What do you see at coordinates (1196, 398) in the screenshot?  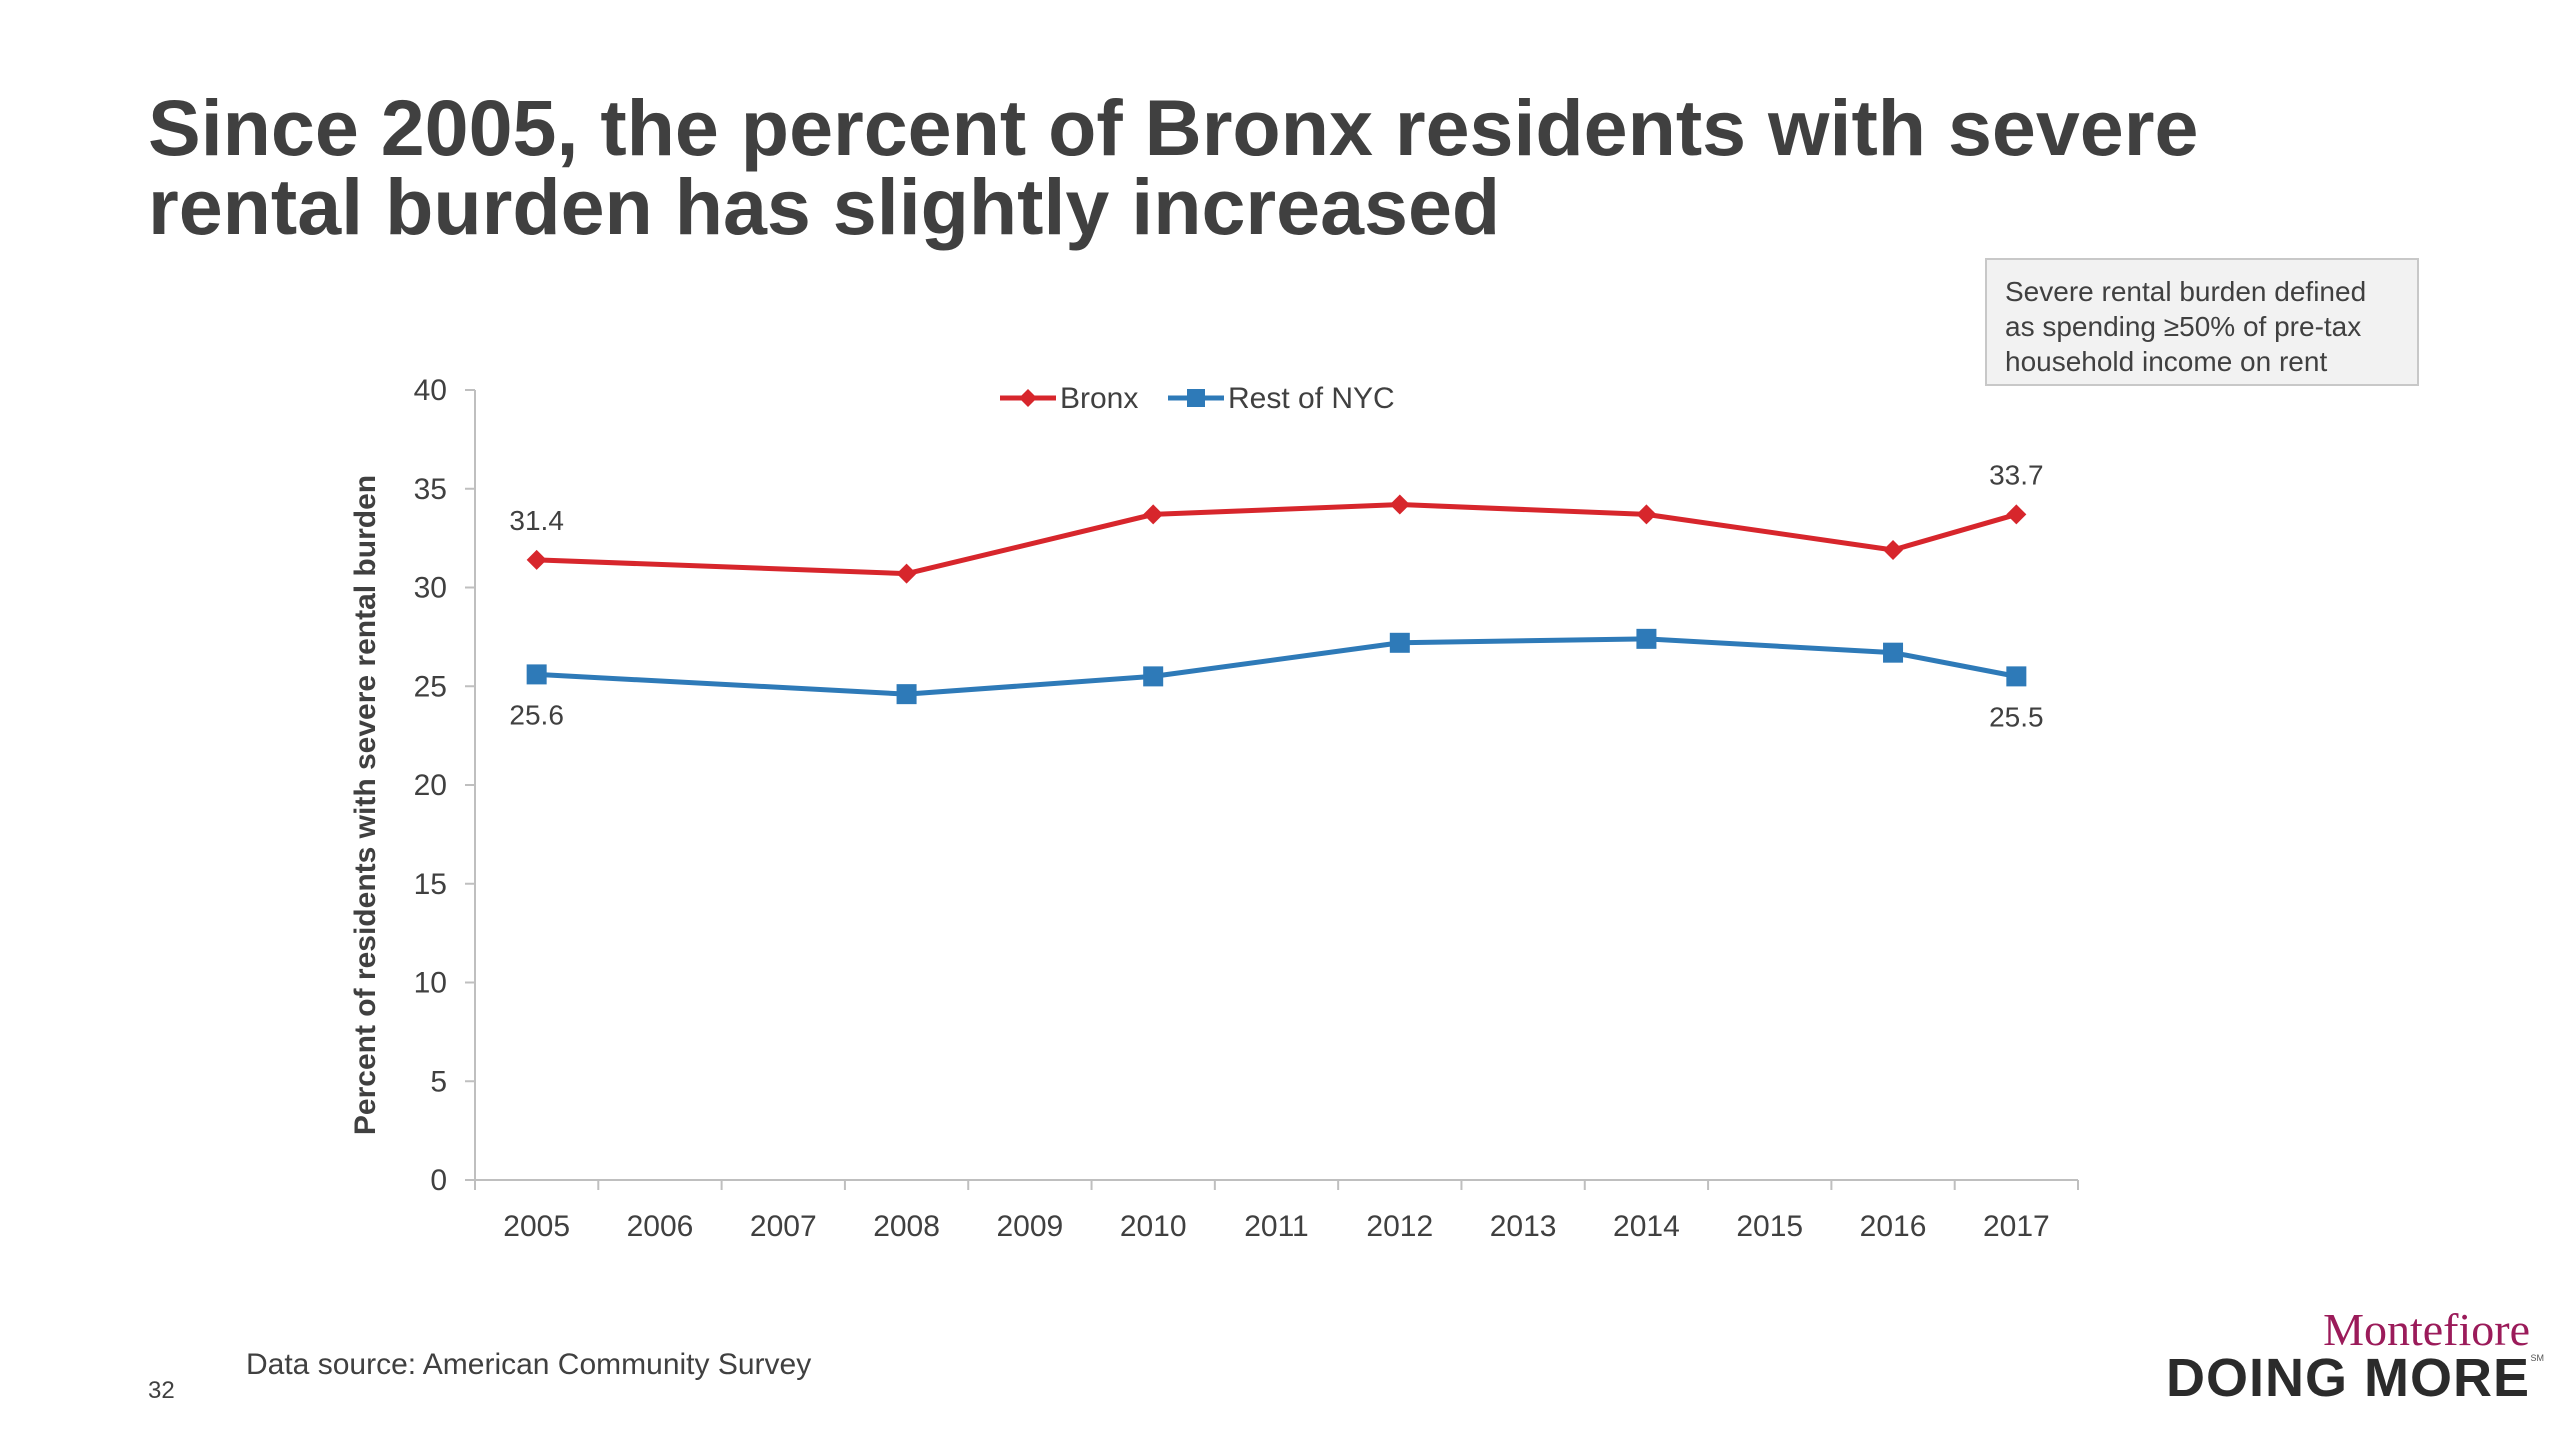 I see `legend-marker-rest-of-nyc` at bounding box center [1196, 398].